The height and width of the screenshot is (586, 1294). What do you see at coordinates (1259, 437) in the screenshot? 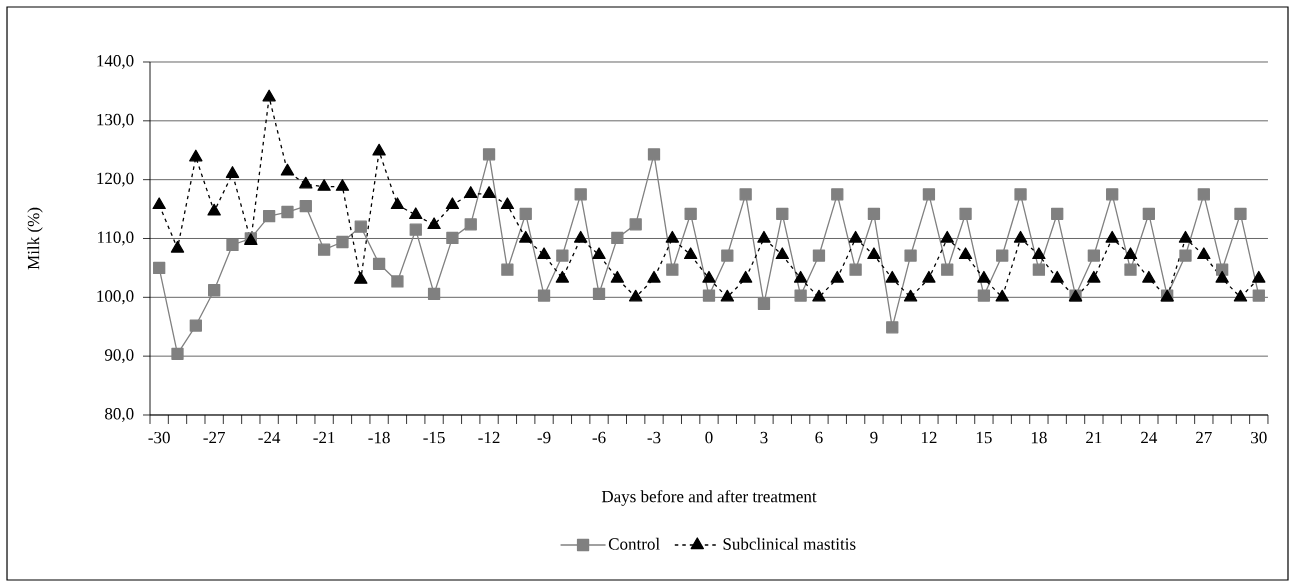
I see `x-tick-label: 30` at bounding box center [1259, 437].